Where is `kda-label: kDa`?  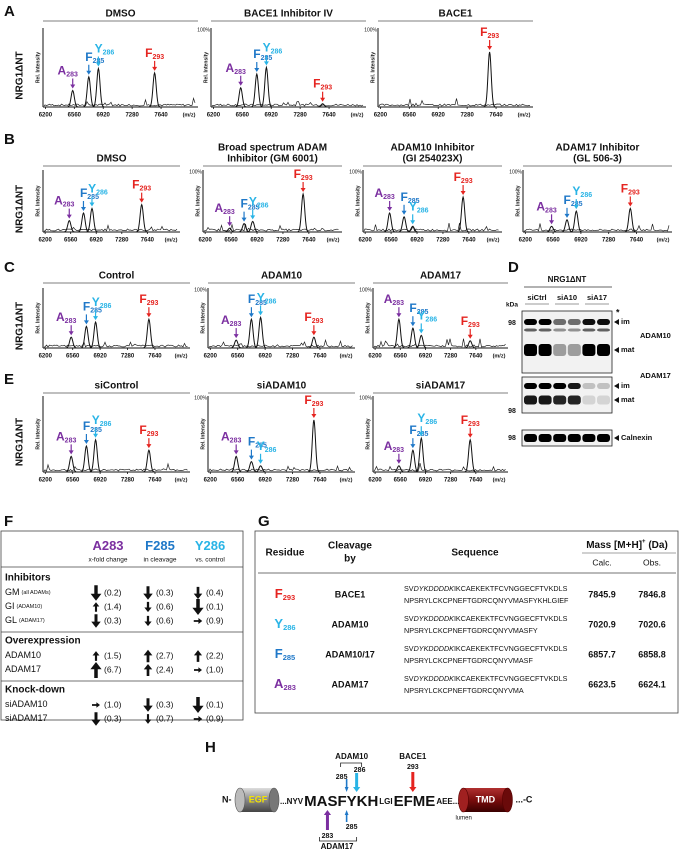 kda-label: kDa is located at coordinates (512, 305).